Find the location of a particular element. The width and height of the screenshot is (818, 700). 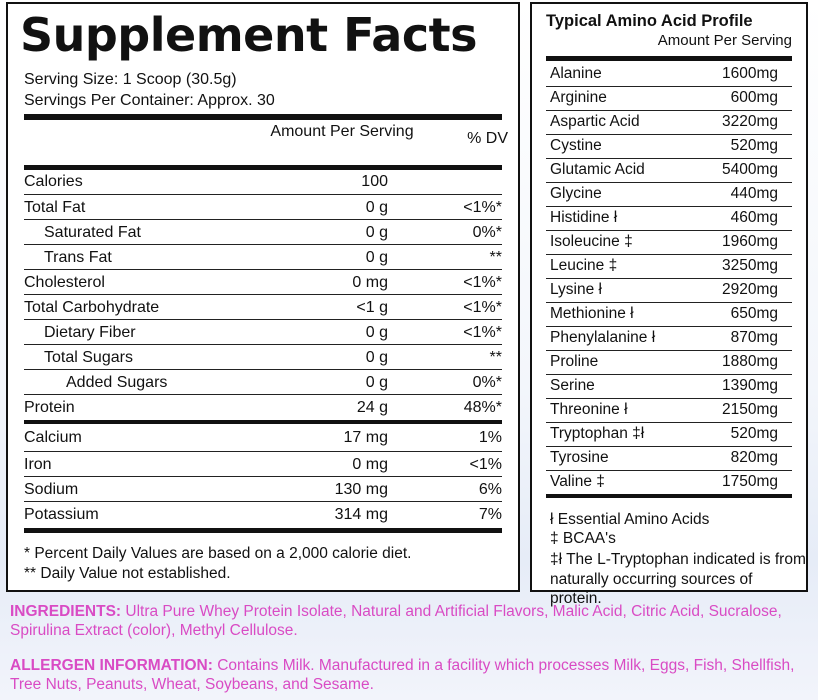

nutrient-row: Saturated Fat 0 g 0%* is located at coordinates (263, 232).